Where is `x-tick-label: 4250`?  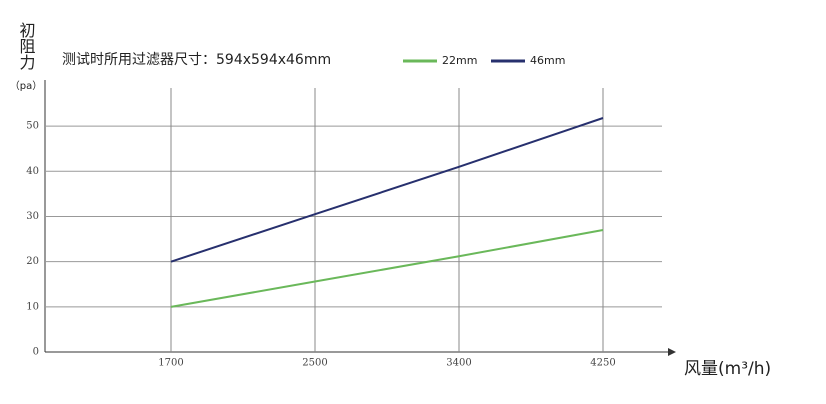
x-tick-label: 4250 is located at coordinates (602, 363).